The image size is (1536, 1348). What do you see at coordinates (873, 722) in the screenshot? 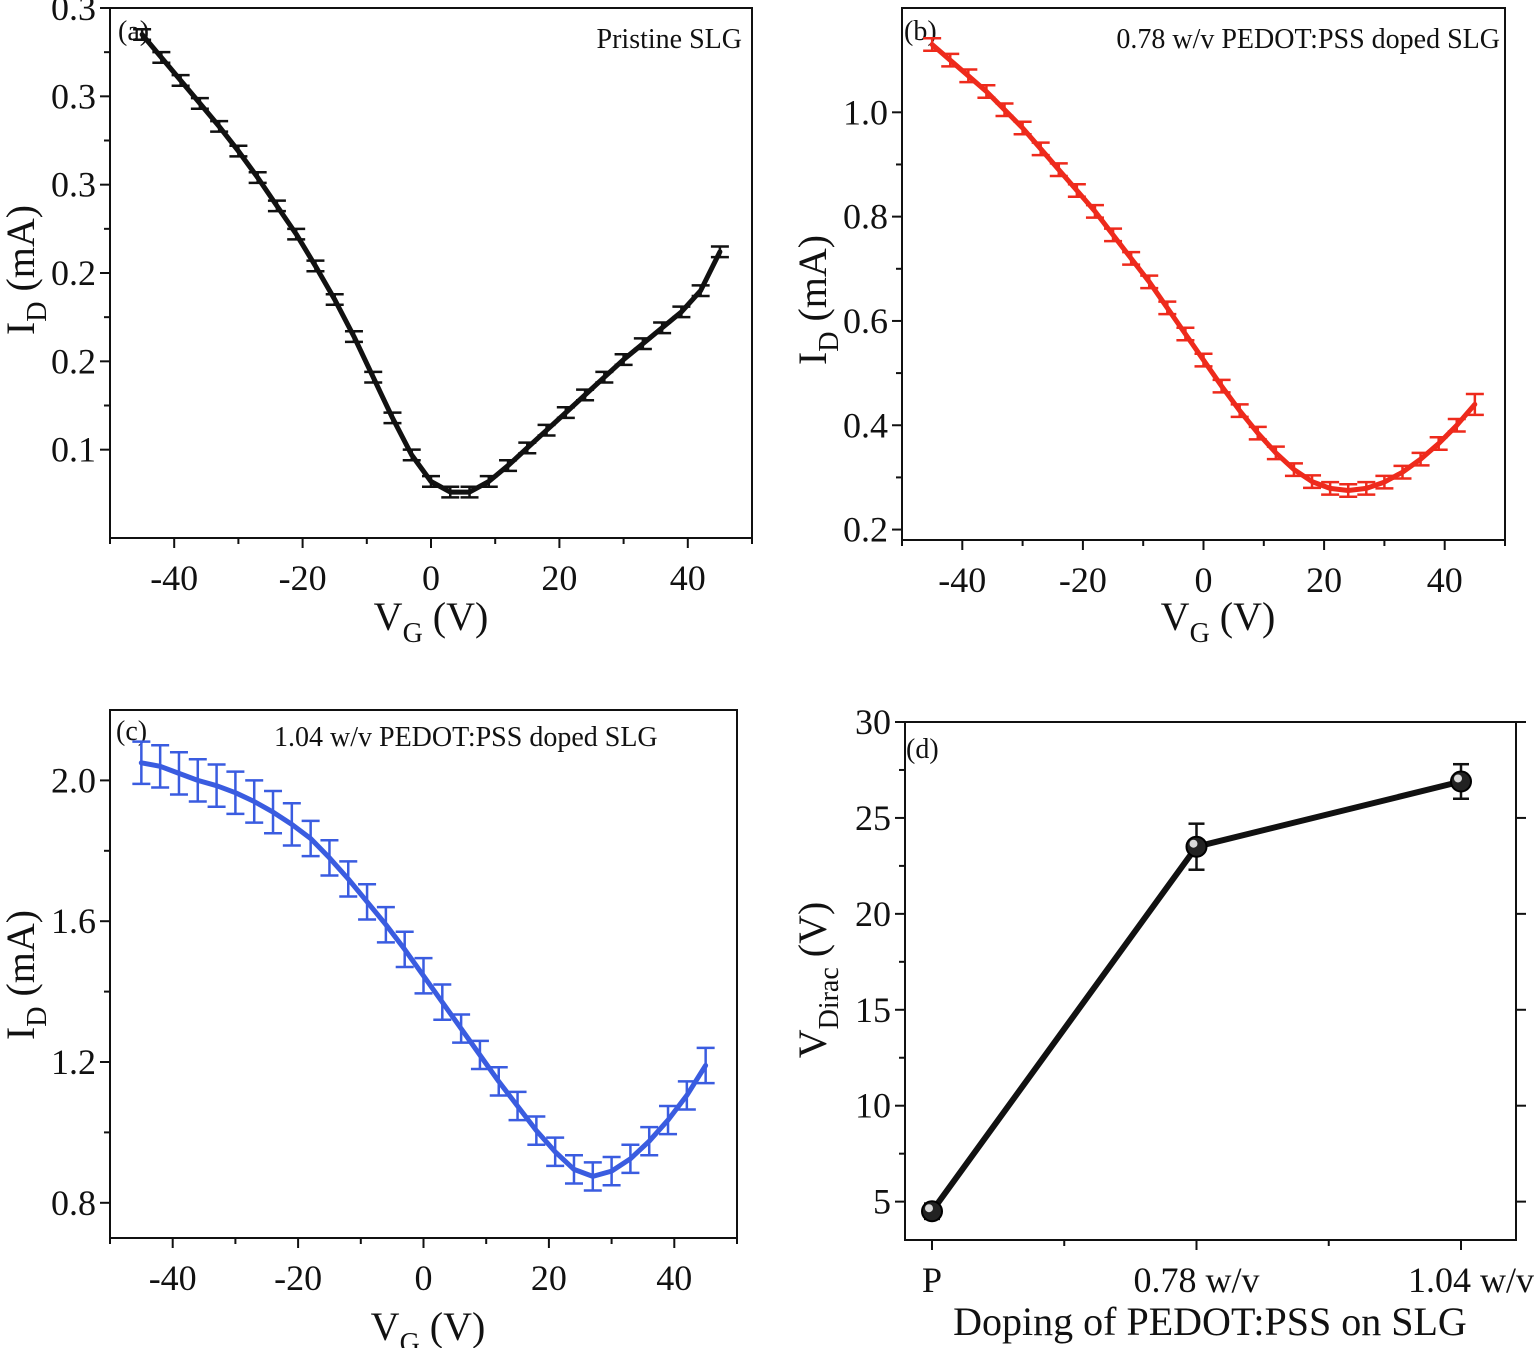
I see `y-tick-label: 30` at bounding box center [873, 722].